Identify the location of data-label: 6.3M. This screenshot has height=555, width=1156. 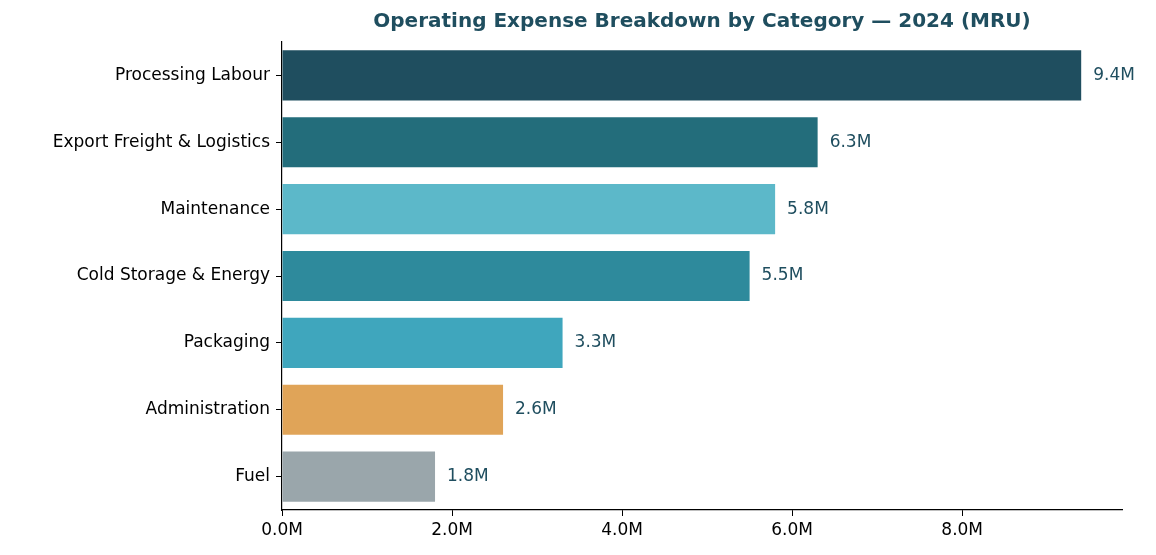
(850, 140).